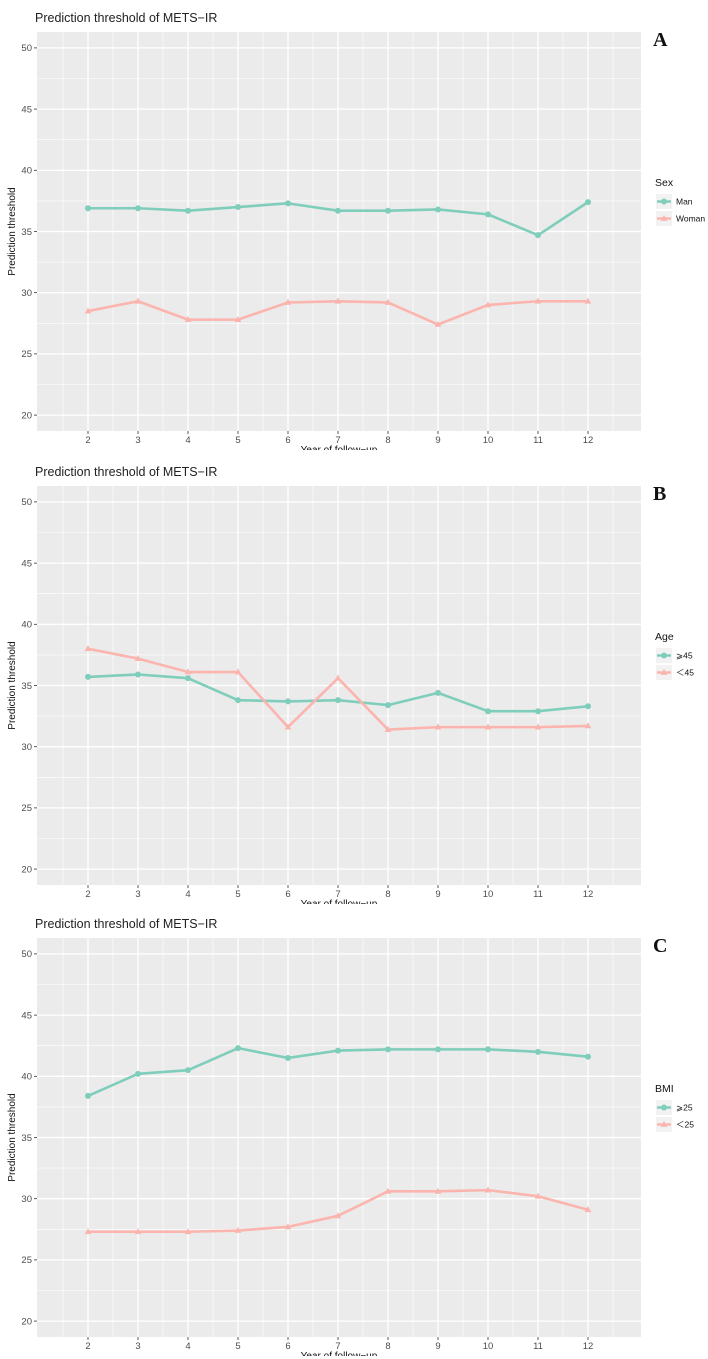 The height and width of the screenshot is (1359, 708). Describe the element at coordinates (26, 232) in the screenshot. I see `y-tick-label: 35` at that location.